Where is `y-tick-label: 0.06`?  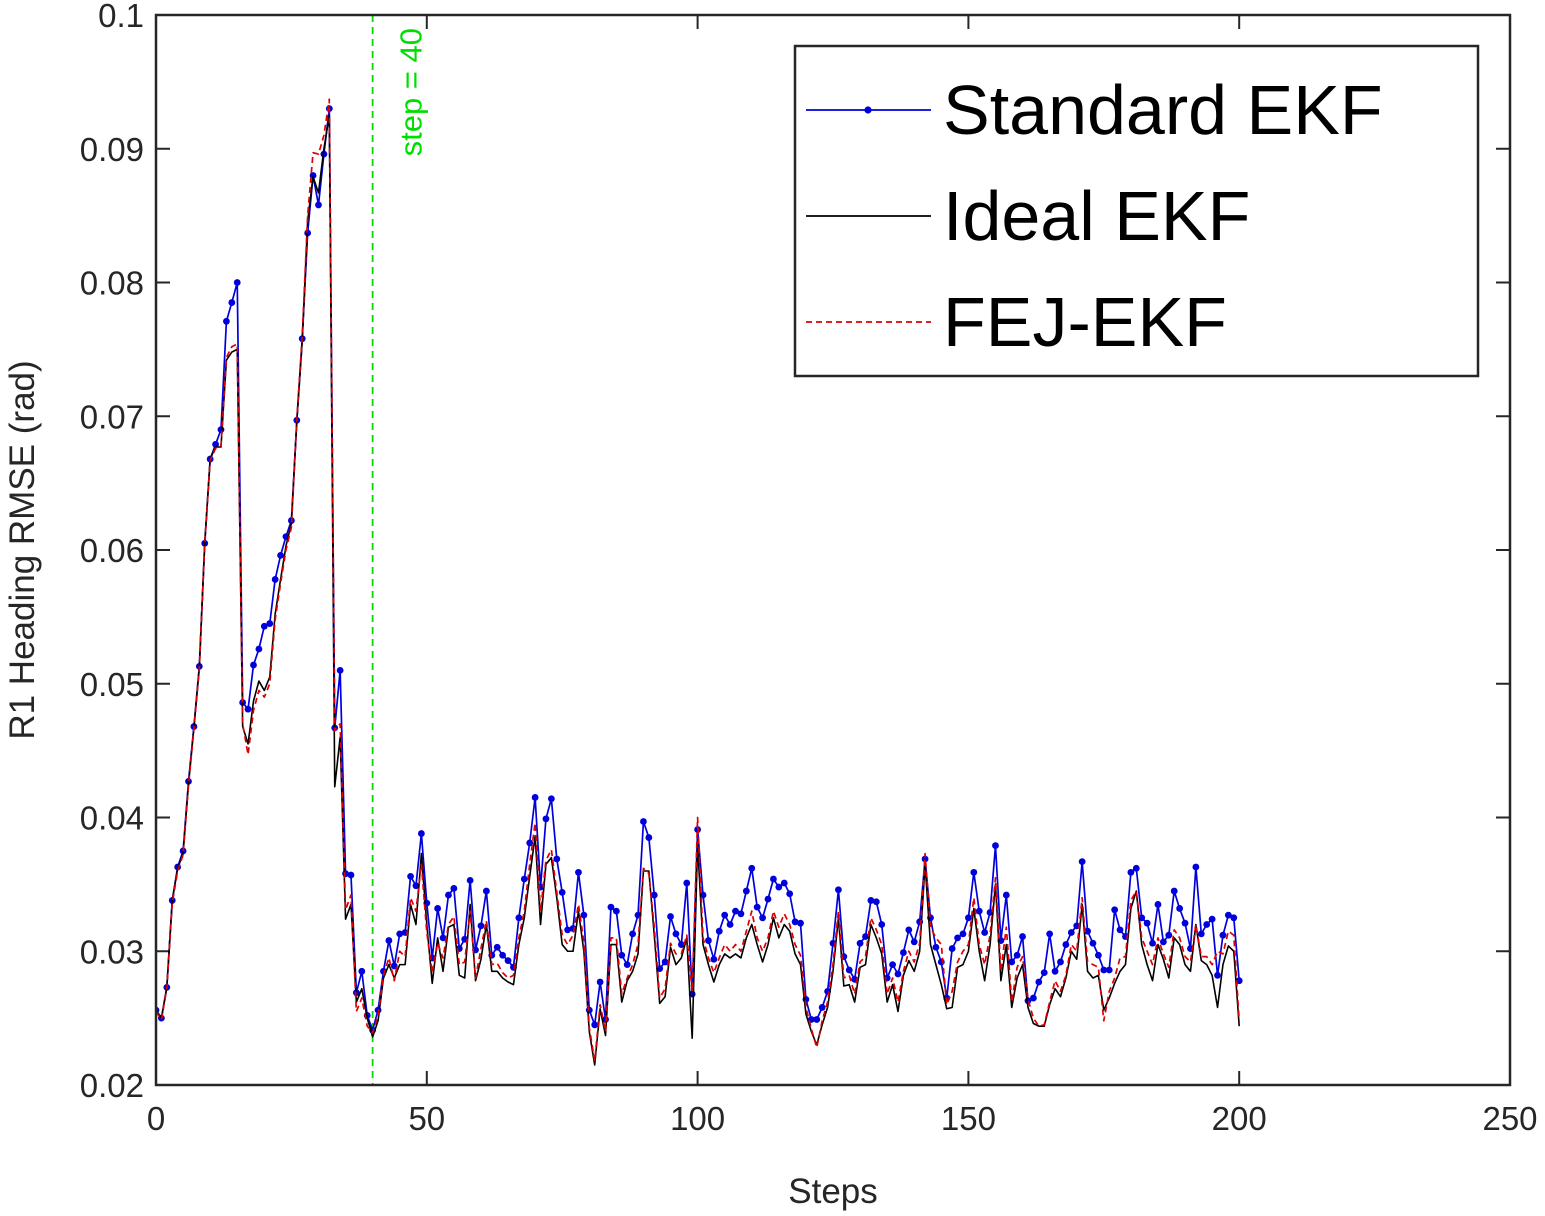
y-tick-label: 0.06 is located at coordinates (112, 550).